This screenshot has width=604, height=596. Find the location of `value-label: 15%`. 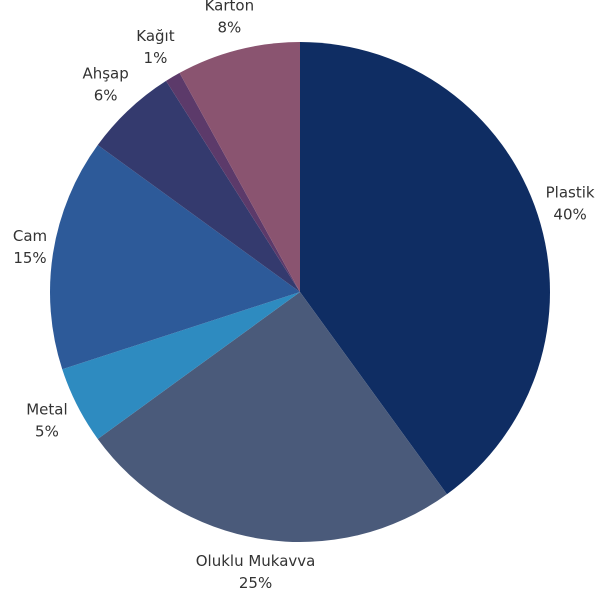

value-label: 15% is located at coordinates (29, 258).